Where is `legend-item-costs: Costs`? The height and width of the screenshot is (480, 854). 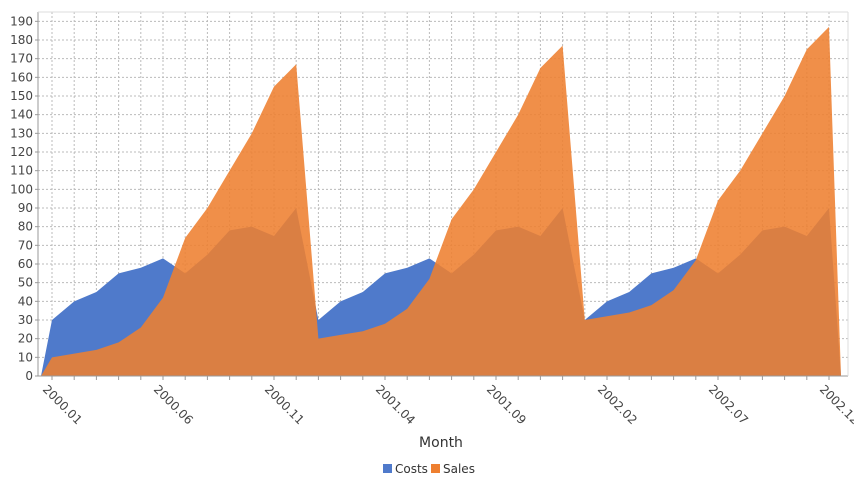
legend-item-costs: Costs is located at coordinates (405, 469).